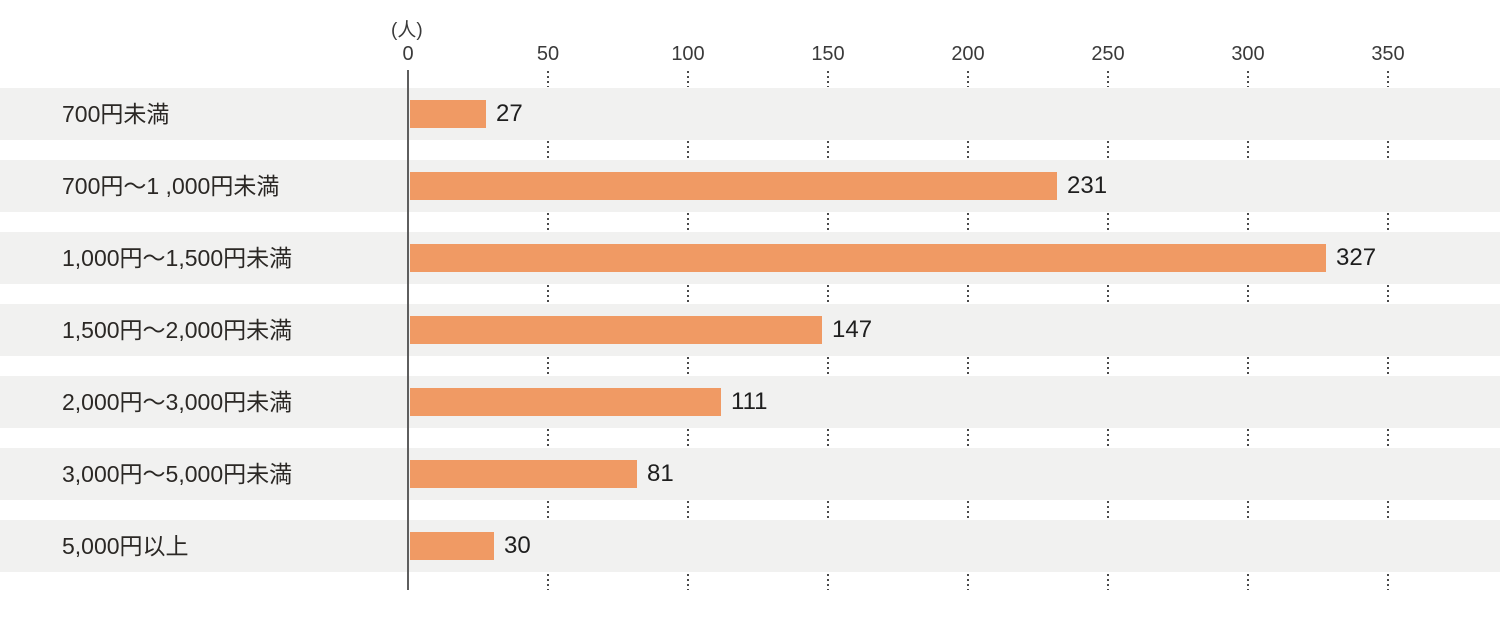 The height and width of the screenshot is (618, 1500). What do you see at coordinates (1248, 54) in the screenshot?
I see `x-tick-label: 300` at bounding box center [1248, 54].